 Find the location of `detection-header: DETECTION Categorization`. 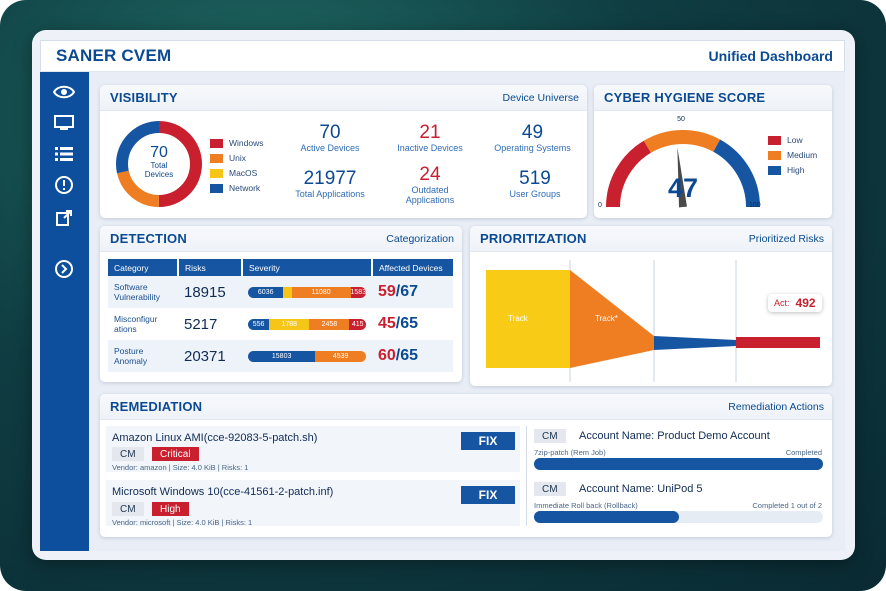

detection-header: DETECTION Categorization is located at coordinates (281, 239).